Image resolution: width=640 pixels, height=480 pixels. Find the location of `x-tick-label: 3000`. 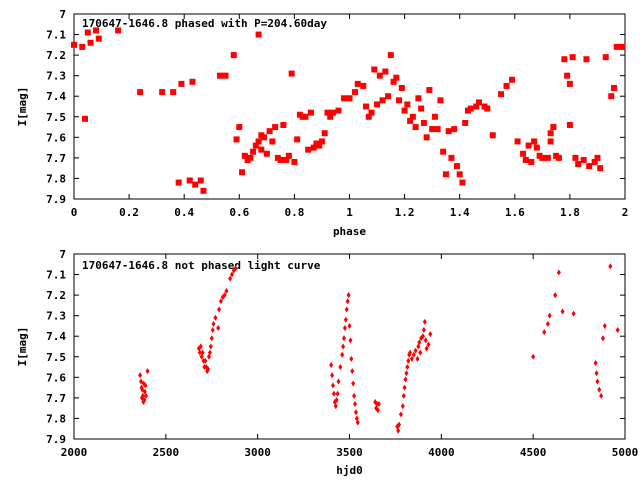

x-tick-label: 3000 is located at coordinates (257, 452).